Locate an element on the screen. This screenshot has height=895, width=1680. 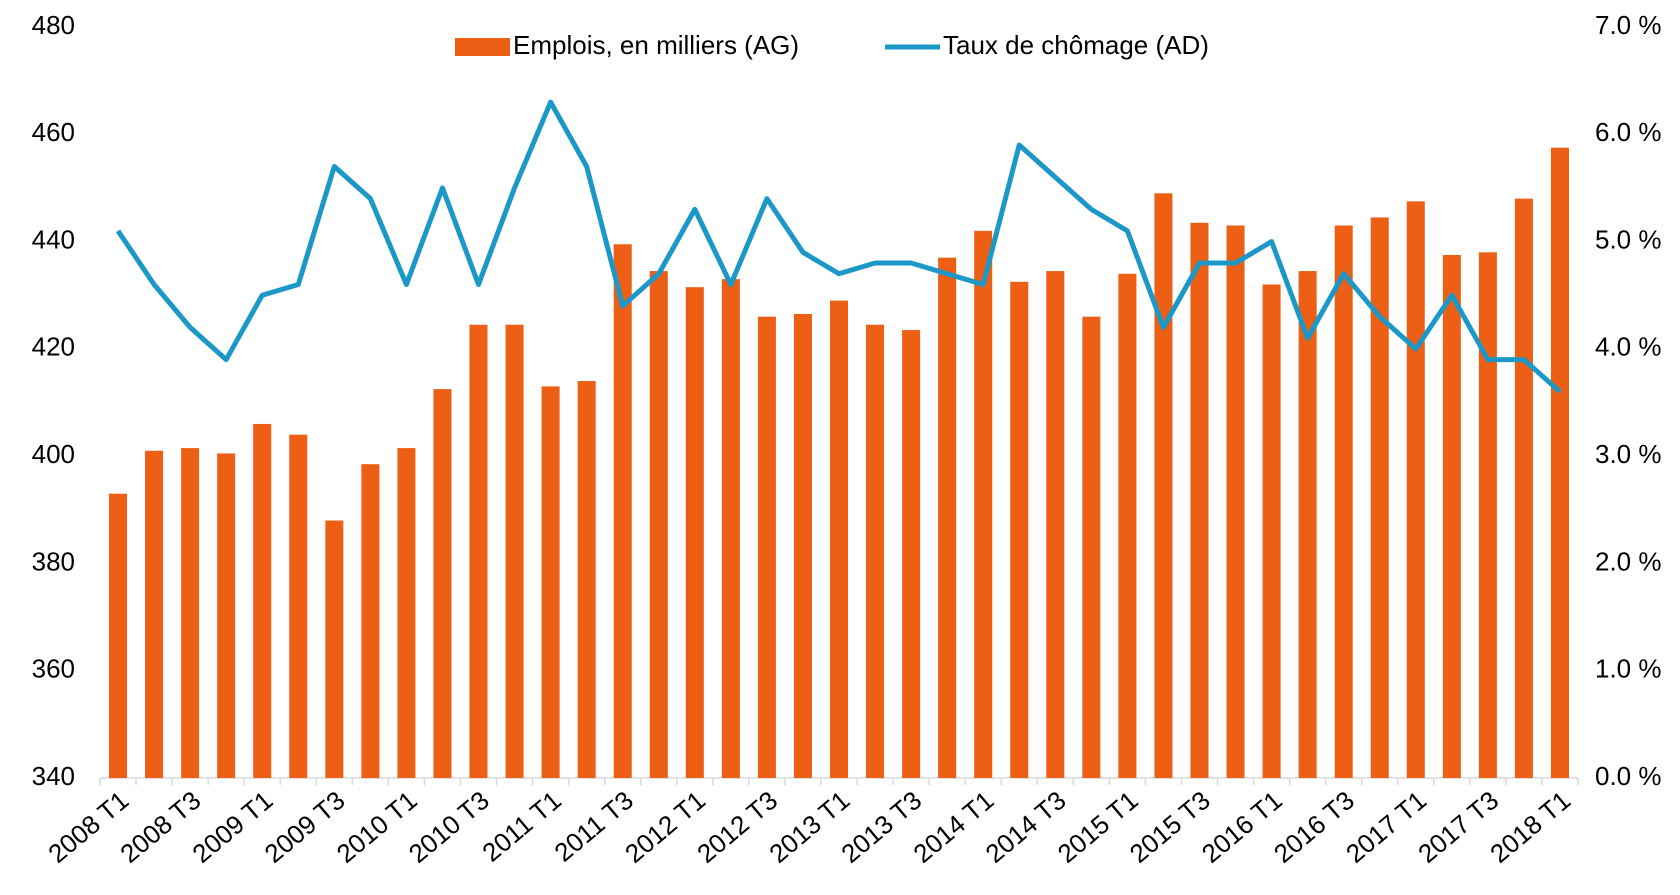
x-tick-label: 2012 T3 is located at coordinates (737, 827).